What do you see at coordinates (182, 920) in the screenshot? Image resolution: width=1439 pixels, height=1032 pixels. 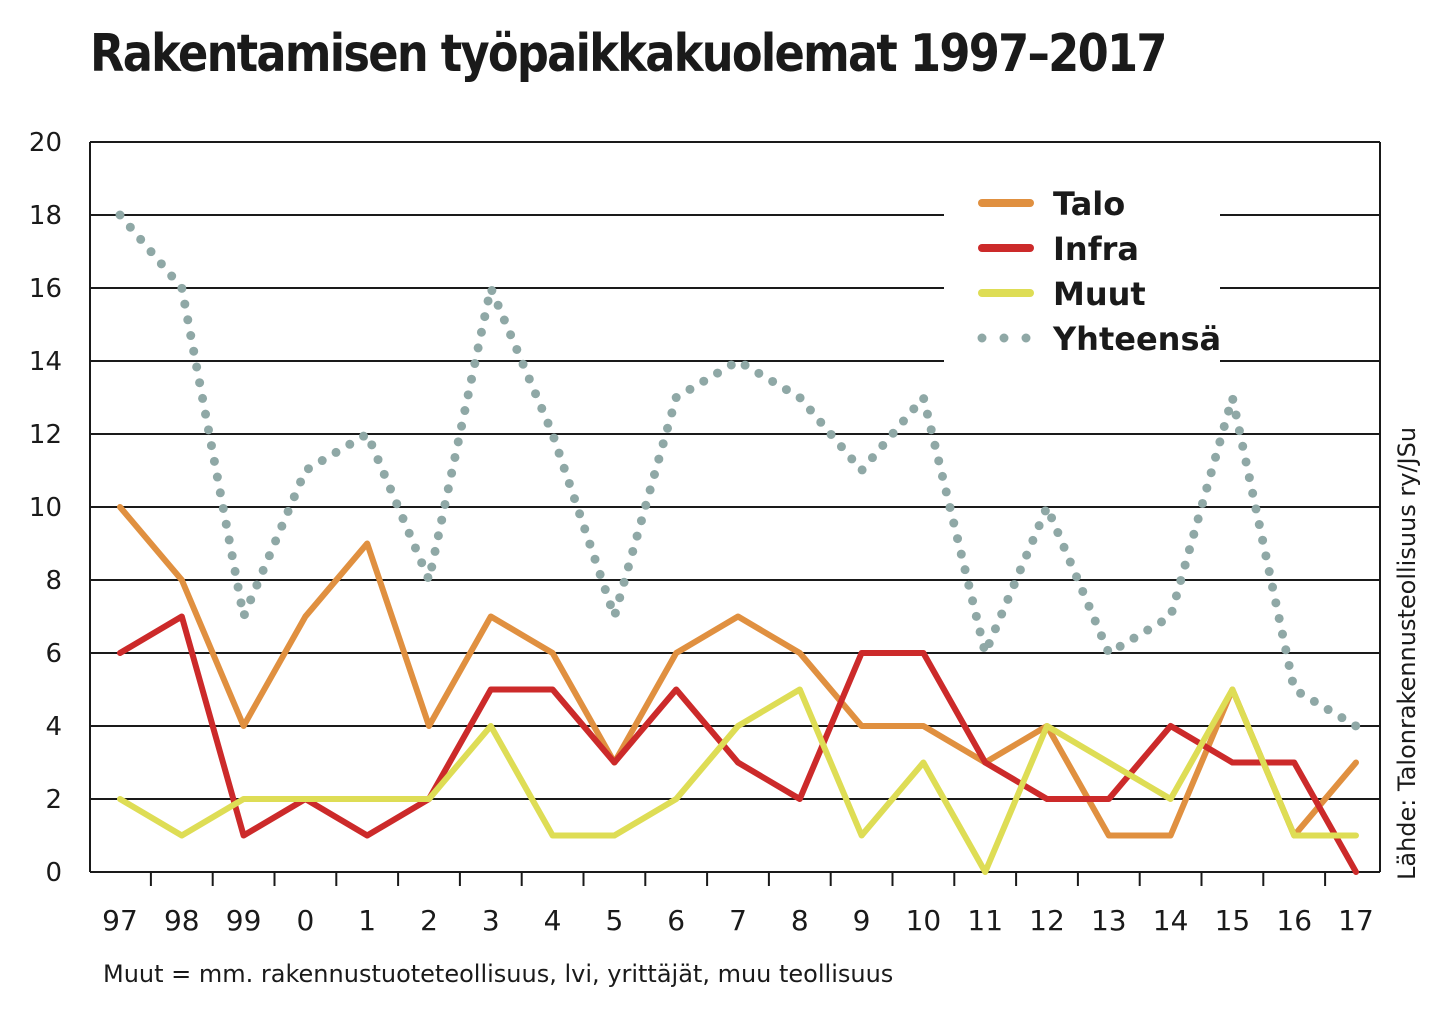 I see `x-tick-label: 98` at bounding box center [182, 920].